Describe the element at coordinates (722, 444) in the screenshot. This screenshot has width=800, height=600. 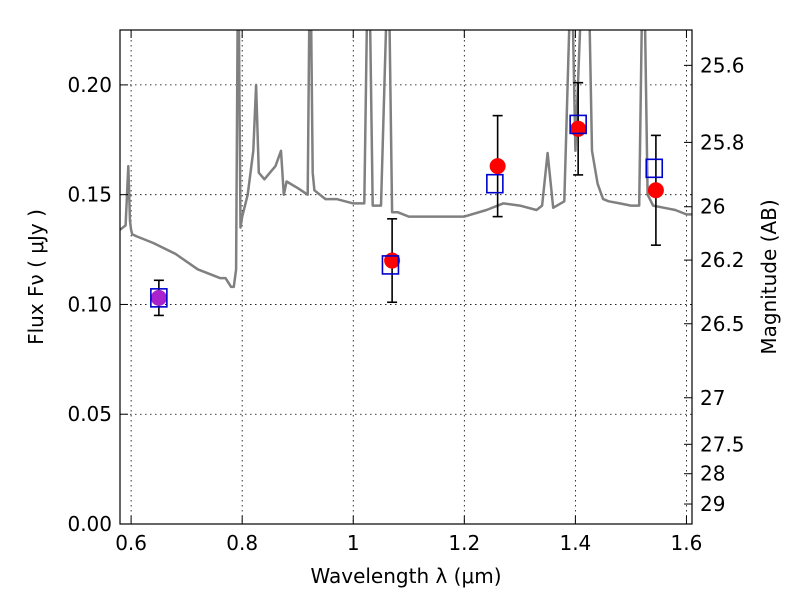
I see `y2-tick-label: 27.5` at that location.